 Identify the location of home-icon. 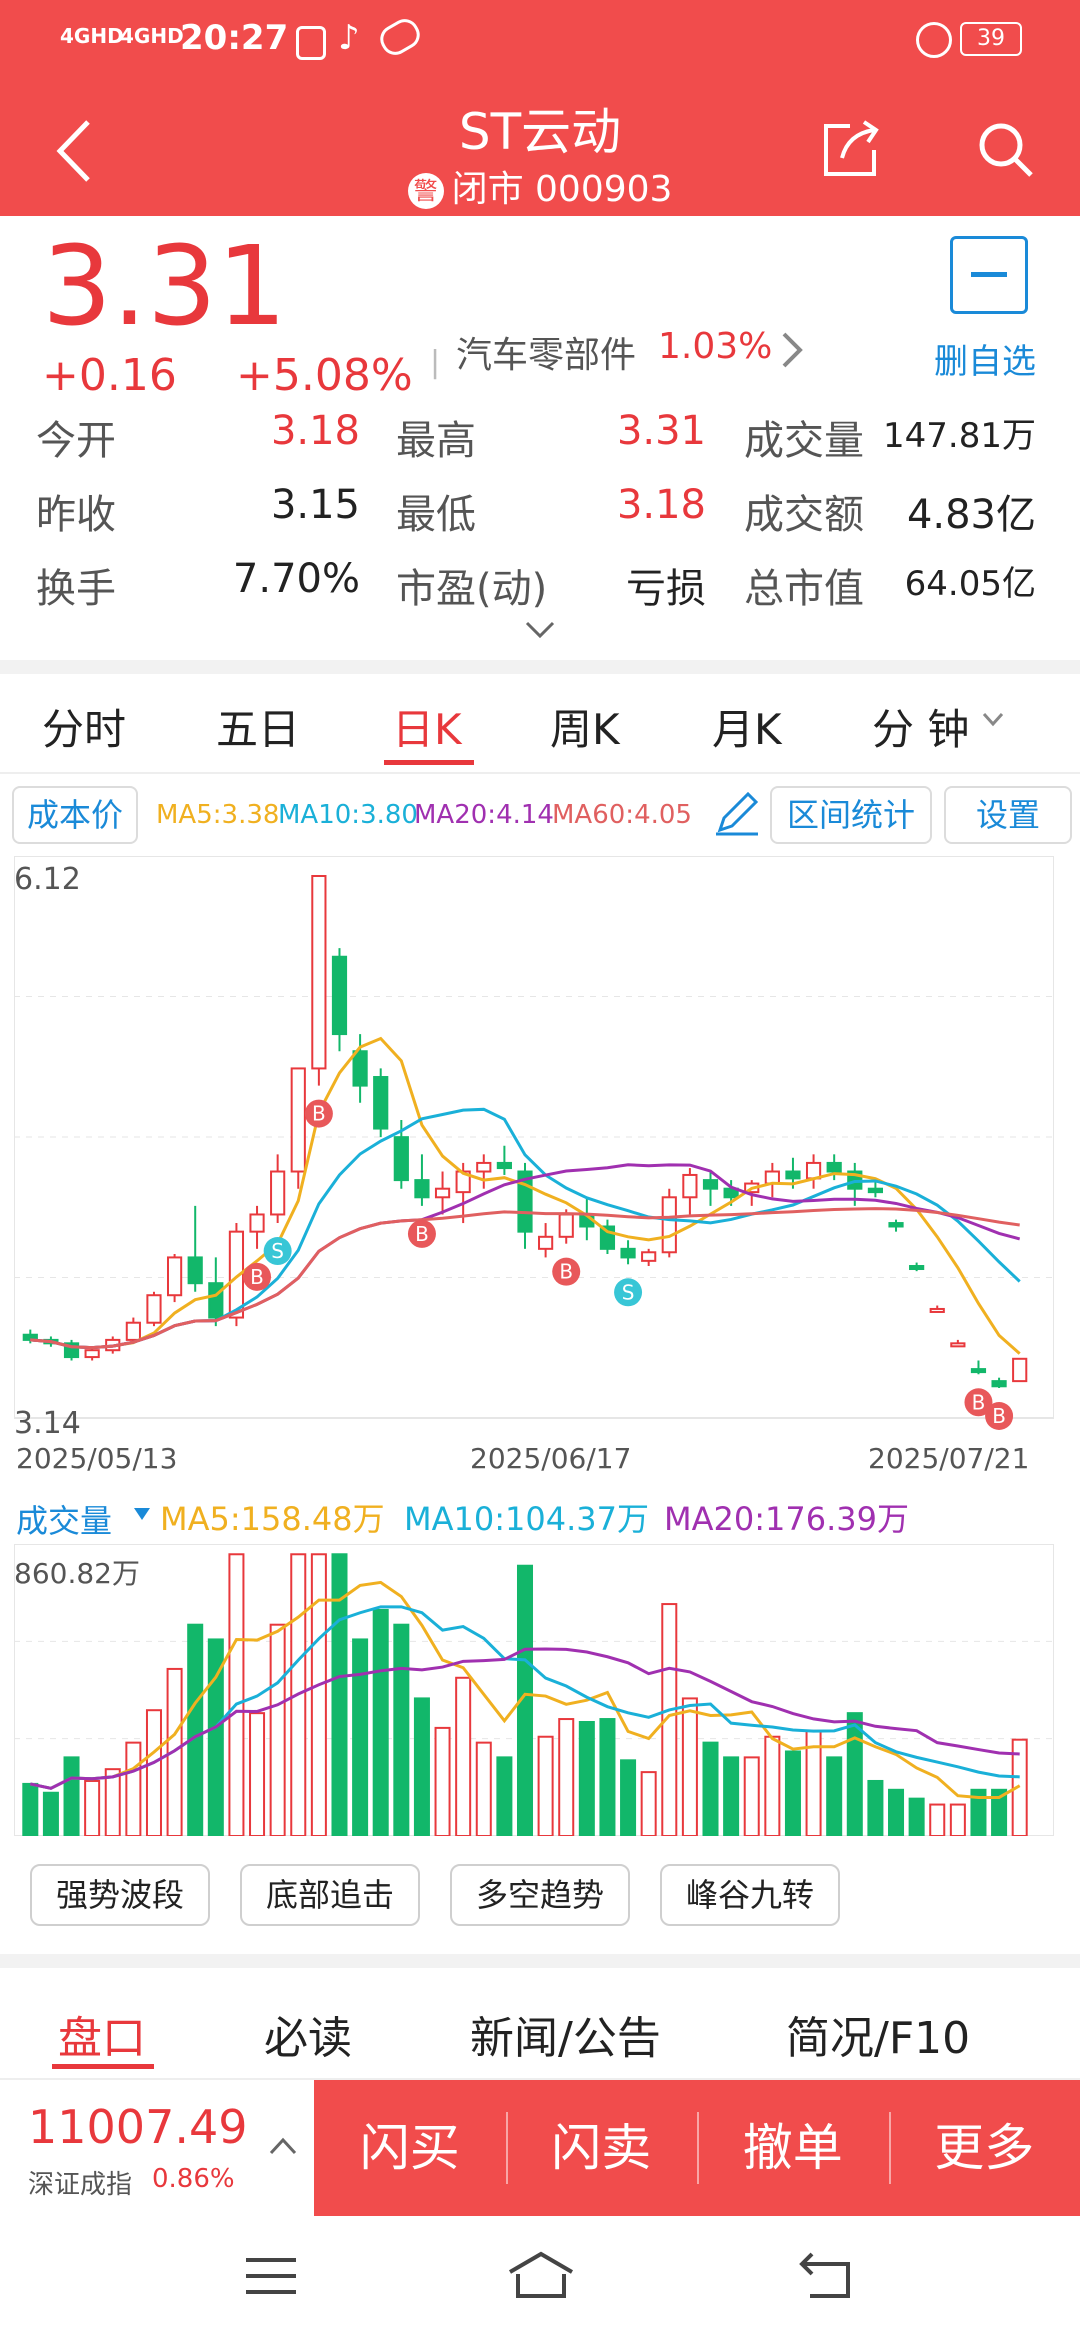
(541, 2275).